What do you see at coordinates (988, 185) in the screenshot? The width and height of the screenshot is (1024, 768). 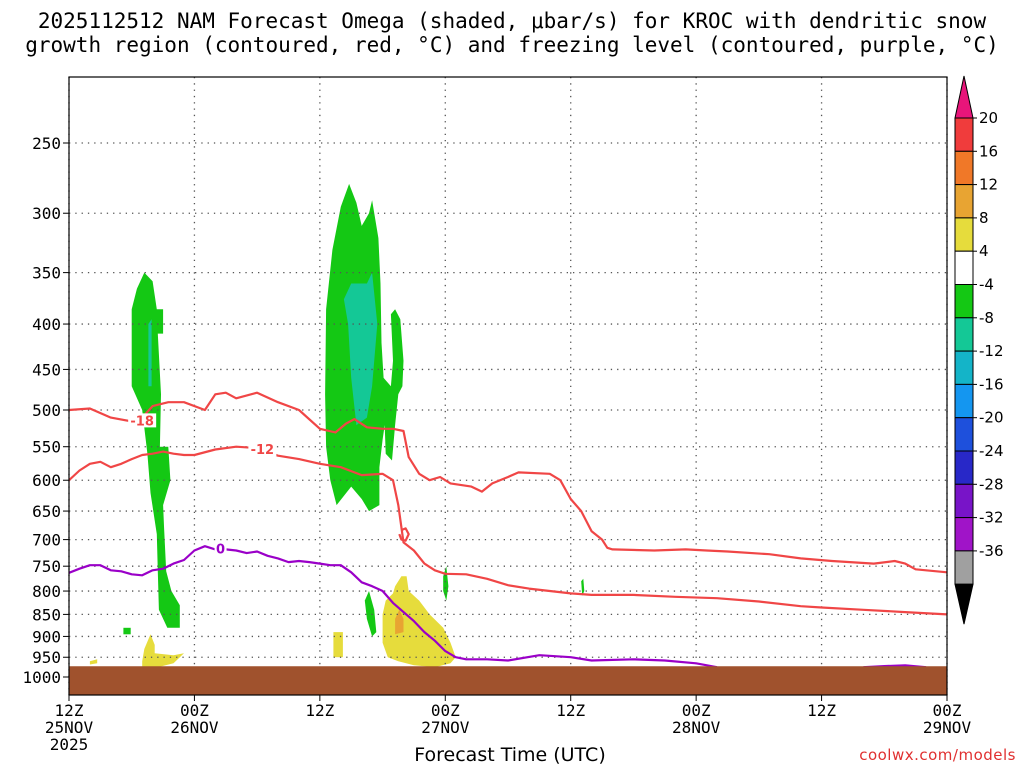 I see `colorbar-label-2: 12` at bounding box center [988, 185].